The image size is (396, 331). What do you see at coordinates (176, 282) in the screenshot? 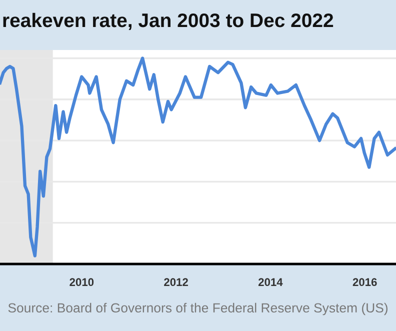
I see `x-tick-label: 2012` at bounding box center [176, 282].